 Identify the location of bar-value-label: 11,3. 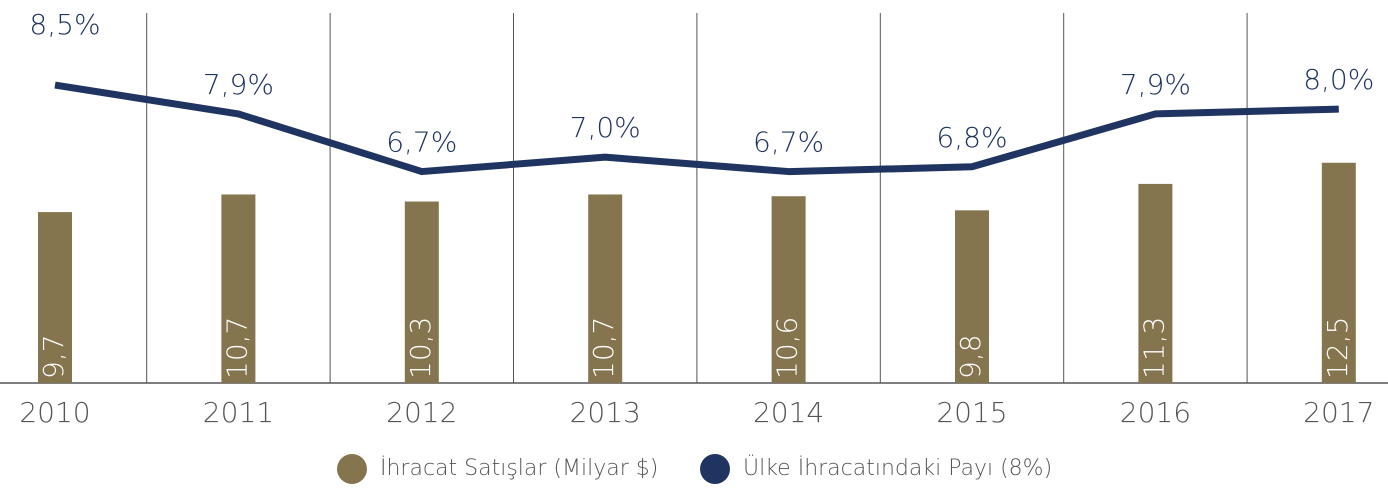
(1153, 348).